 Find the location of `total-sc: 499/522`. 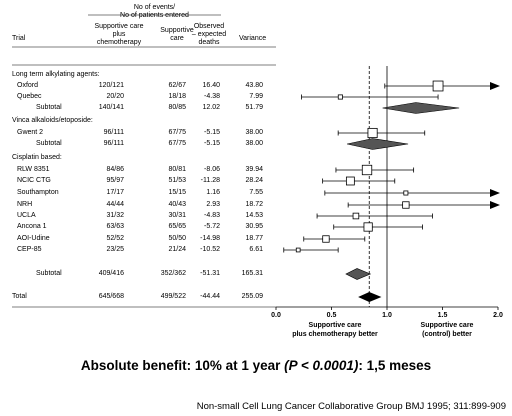

total-sc: 499/522 is located at coordinates (173, 296).